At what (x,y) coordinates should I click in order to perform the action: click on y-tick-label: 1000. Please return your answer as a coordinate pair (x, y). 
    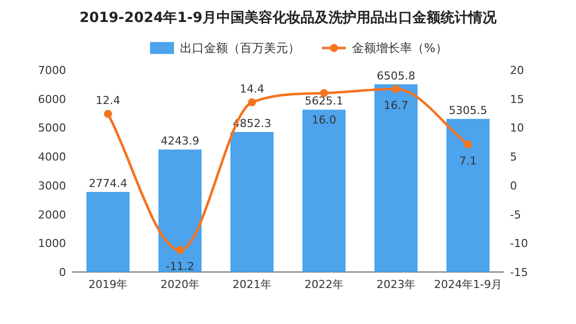
    Looking at the image, I should click on (52, 243).